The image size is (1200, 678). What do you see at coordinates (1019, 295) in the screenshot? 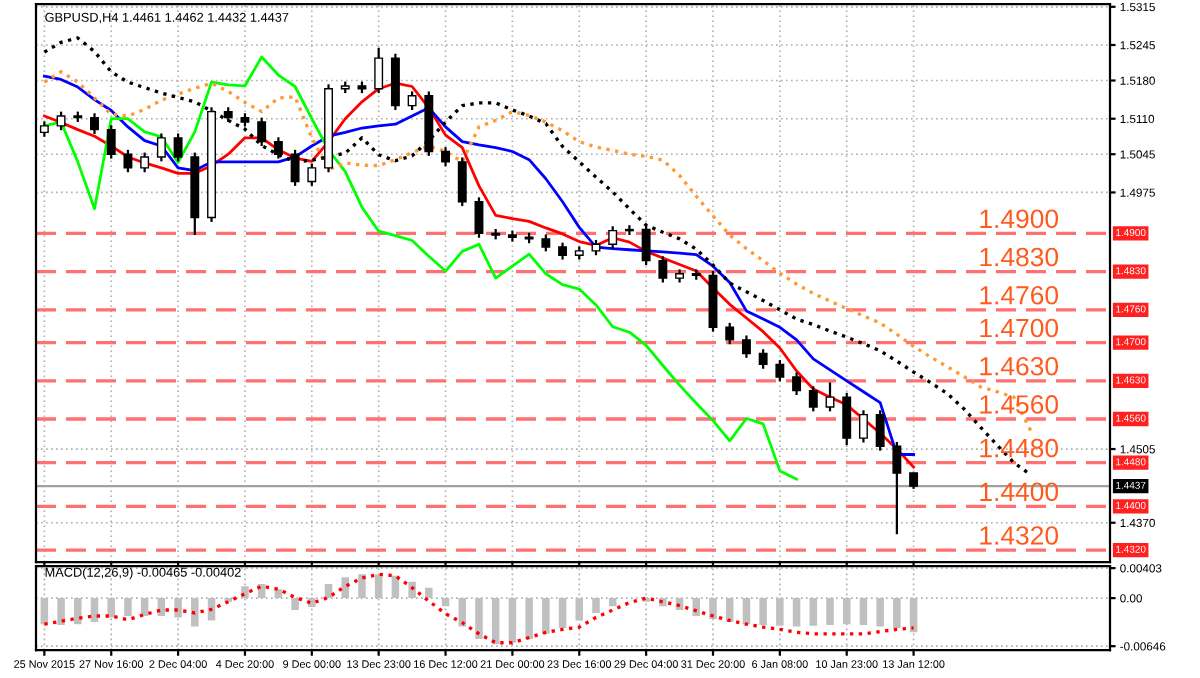
I see `ref-line-label: 1.4760` at bounding box center [1019, 295].